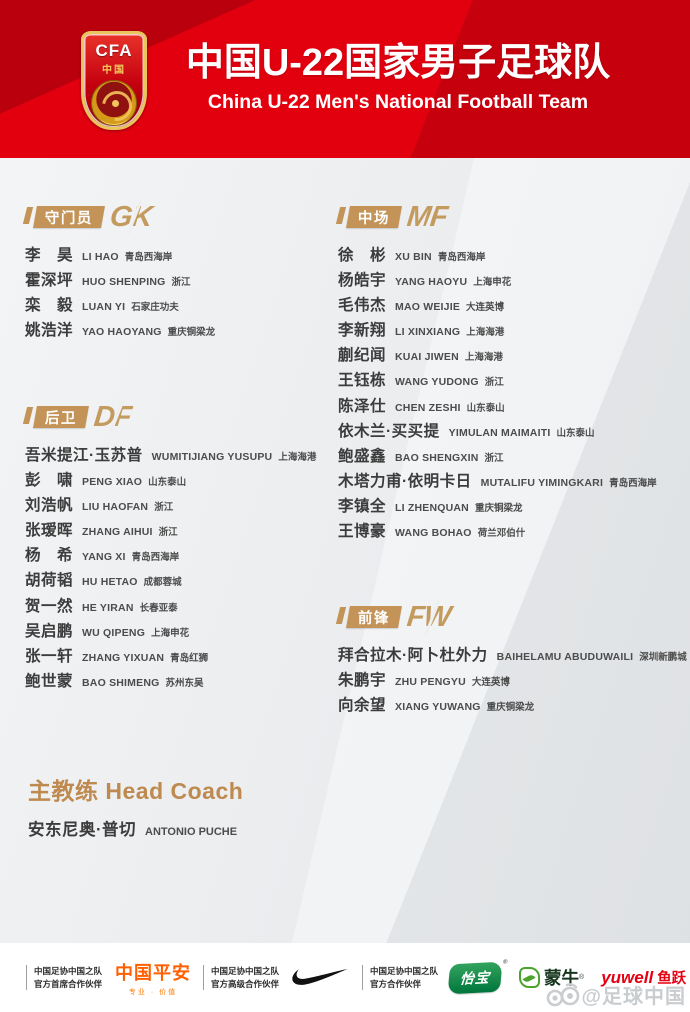 This screenshot has width=690, height=1012. I want to click on player-row: 刘浩帆 LIU HAOFAN 浙江, so click(170, 505).